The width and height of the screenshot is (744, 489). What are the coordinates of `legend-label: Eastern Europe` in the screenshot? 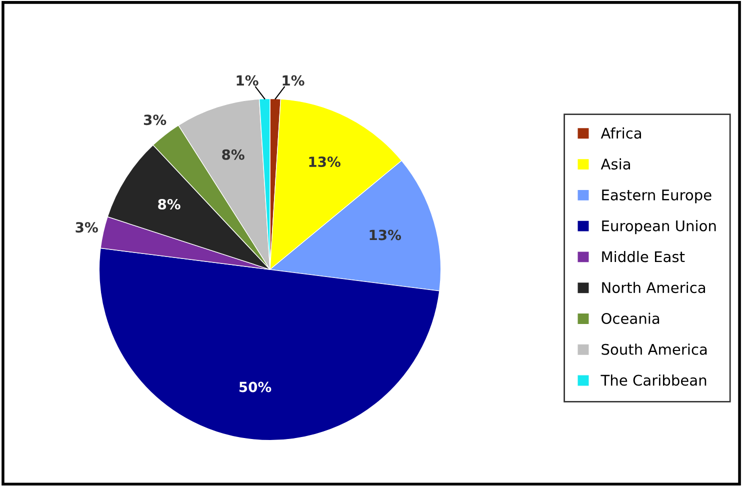 It's located at (657, 197).